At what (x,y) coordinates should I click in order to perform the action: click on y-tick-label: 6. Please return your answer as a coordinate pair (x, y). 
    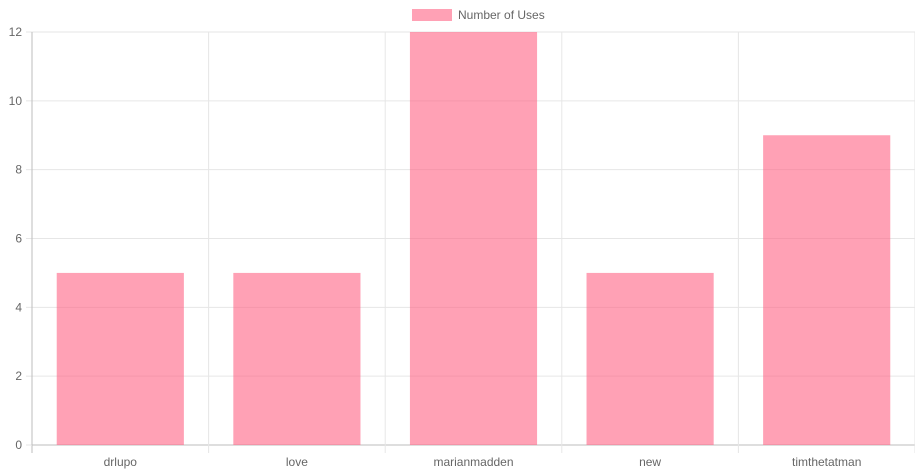
    Looking at the image, I should click on (18, 239).